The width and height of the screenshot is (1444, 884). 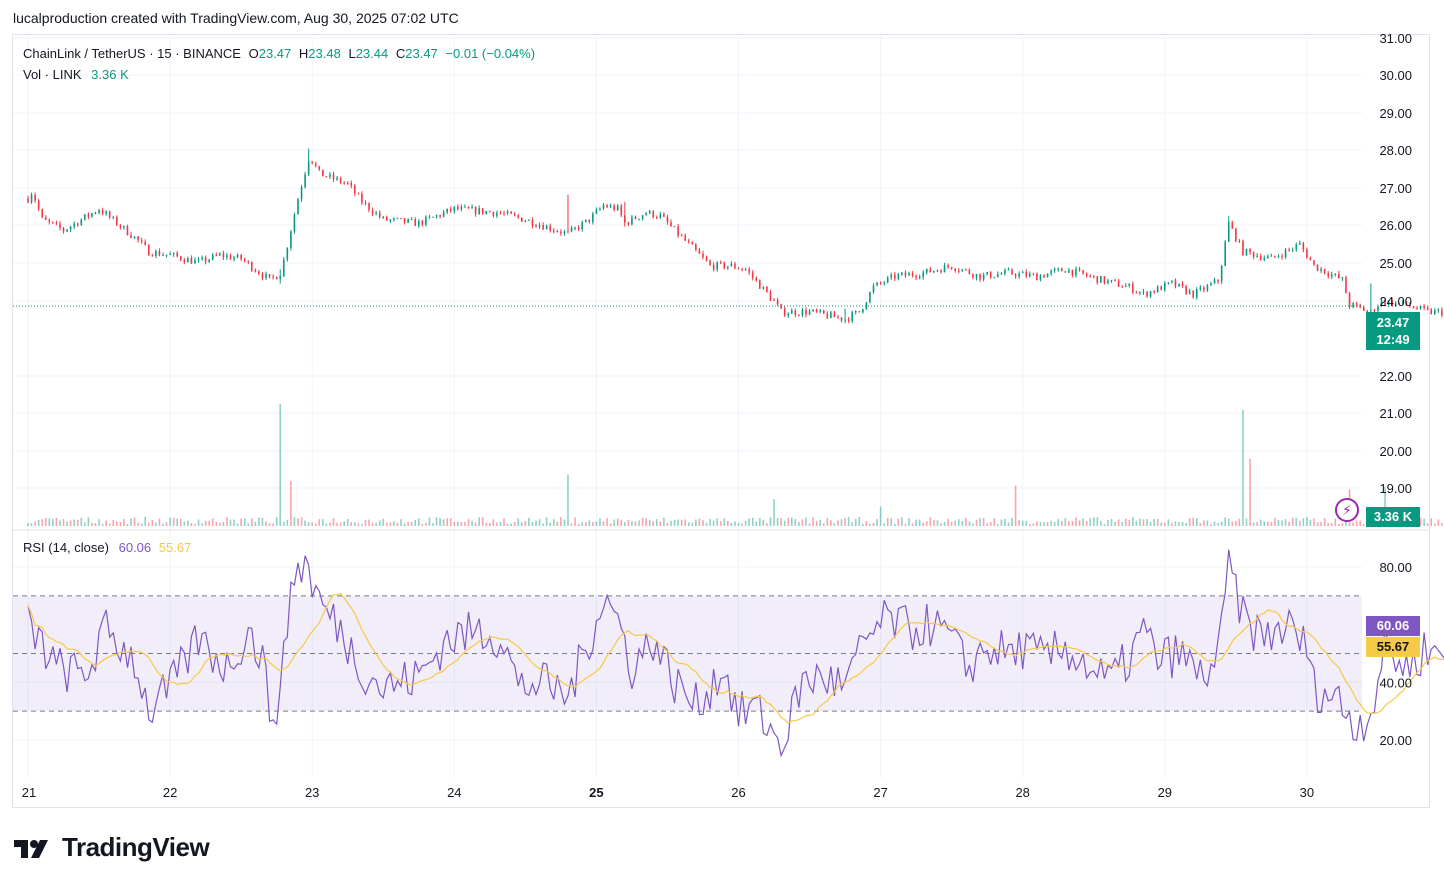 What do you see at coordinates (1395, 150) in the screenshot?
I see `price-tick-label: 28.00` at bounding box center [1395, 150].